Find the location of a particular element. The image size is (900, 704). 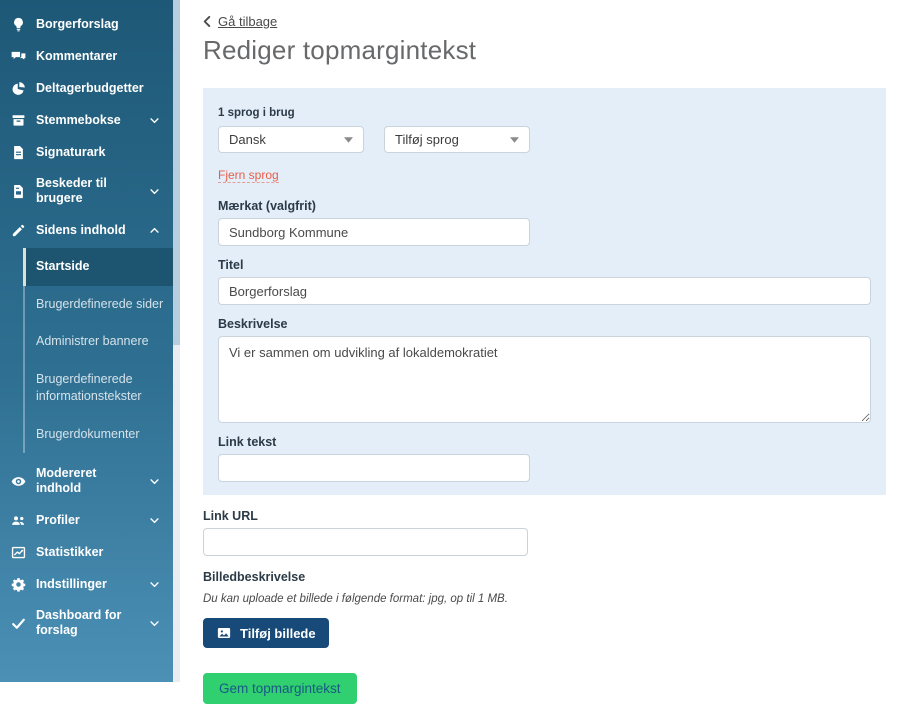

title-field-input is located at coordinates (544, 291).